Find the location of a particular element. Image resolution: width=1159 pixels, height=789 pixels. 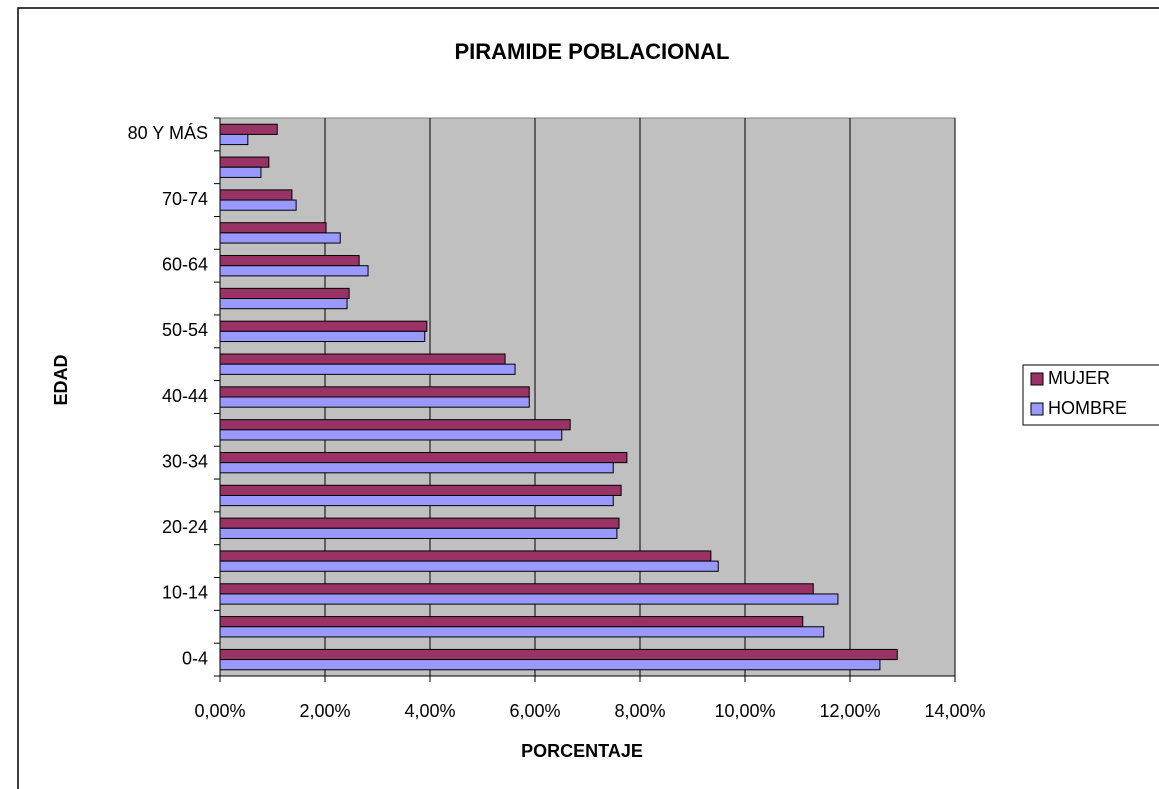

y-tick-label: 70-74 is located at coordinates (185, 199).